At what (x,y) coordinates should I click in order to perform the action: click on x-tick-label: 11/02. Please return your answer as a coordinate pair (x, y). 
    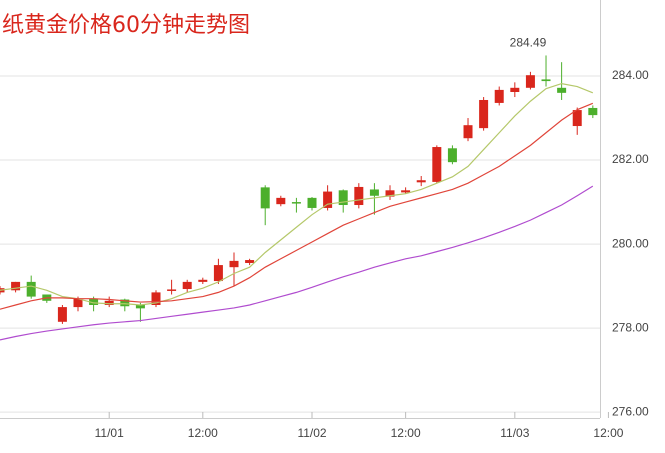
    Looking at the image, I should click on (311, 433).